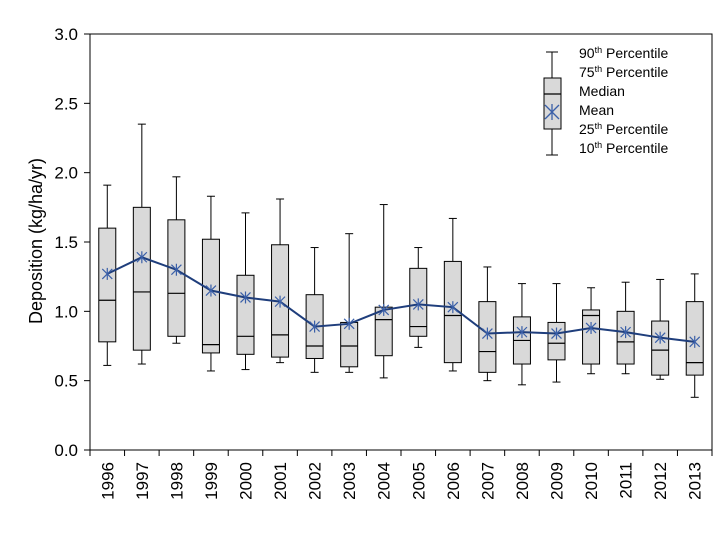 This screenshot has width=720, height=540. I want to click on box-1997, so click(141, 244).